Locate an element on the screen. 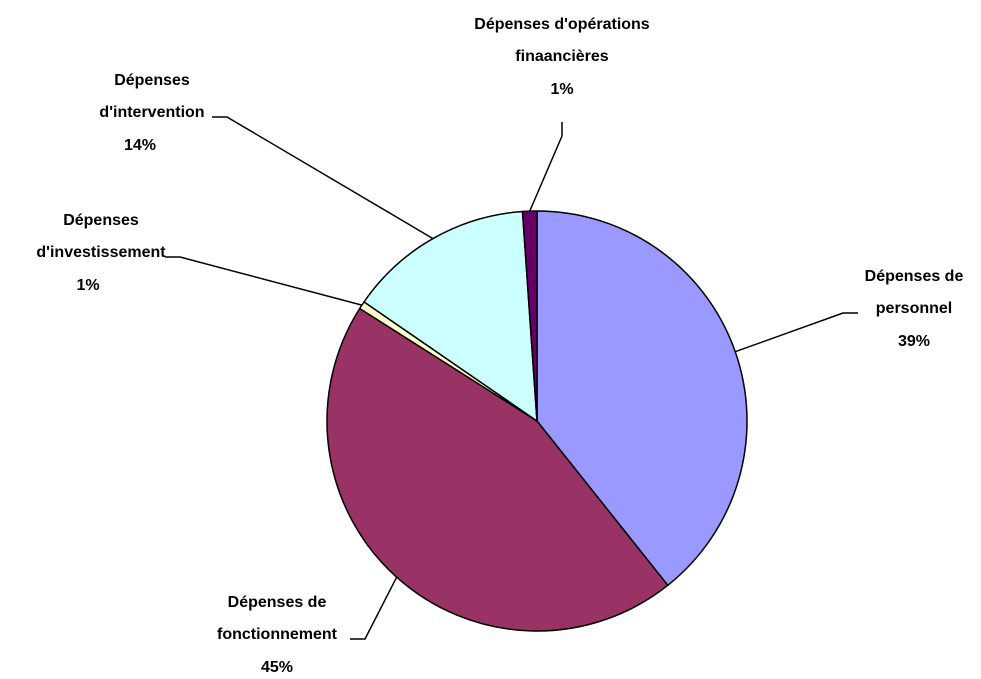 This screenshot has width=981, height=679. slice-label-4-line-0: Dépenses d'opérations is located at coordinates (562, 24).